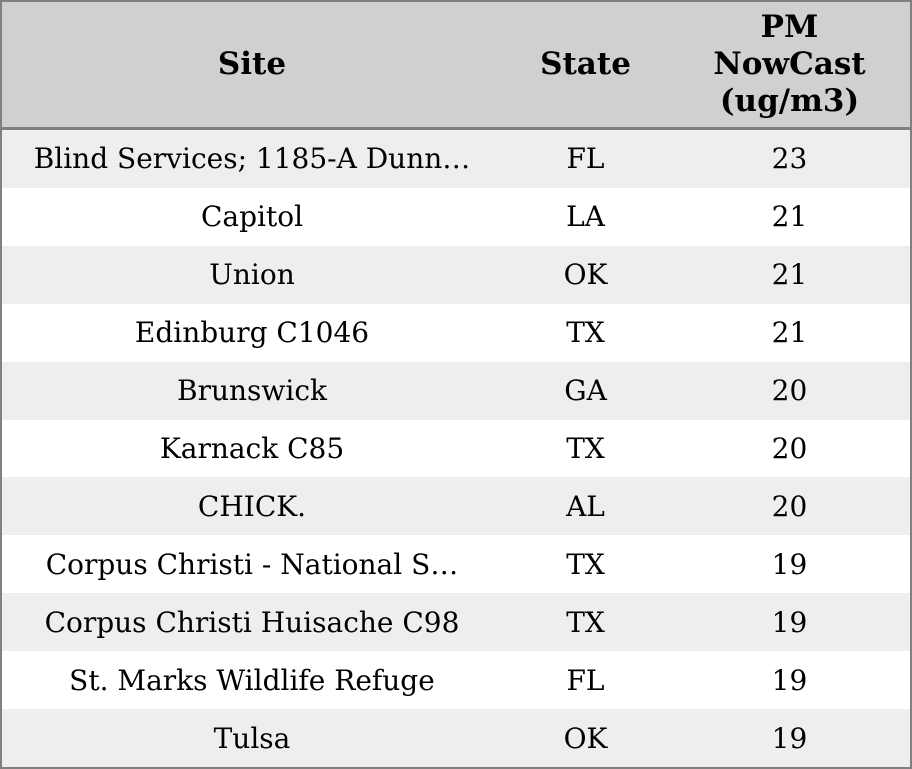  What do you see at coordinates (789, 159) in the screenshot?
I see `cell-pm-nowcast: 23` at bounding box center [789, 159].